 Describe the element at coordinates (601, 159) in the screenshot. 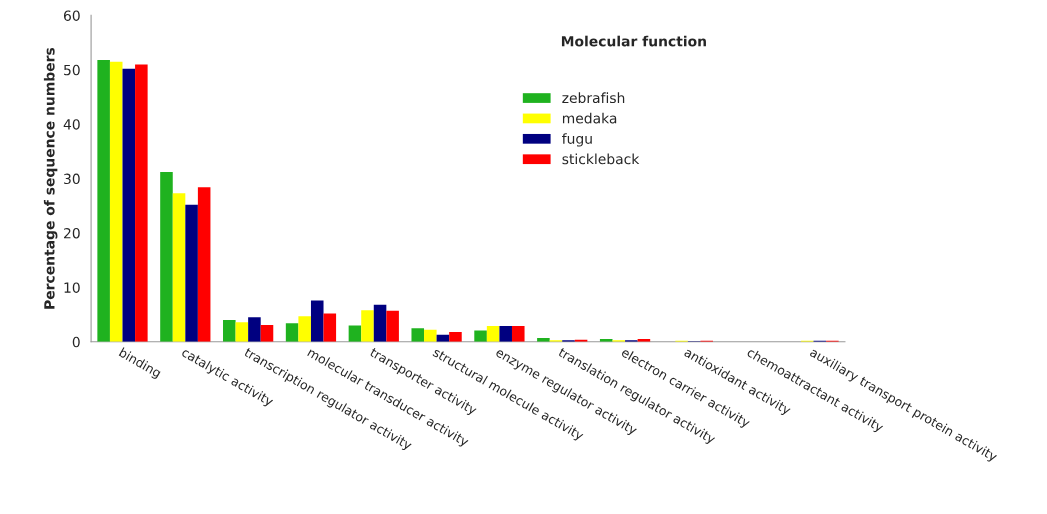

I see `legend-label: stickleback` at that location.